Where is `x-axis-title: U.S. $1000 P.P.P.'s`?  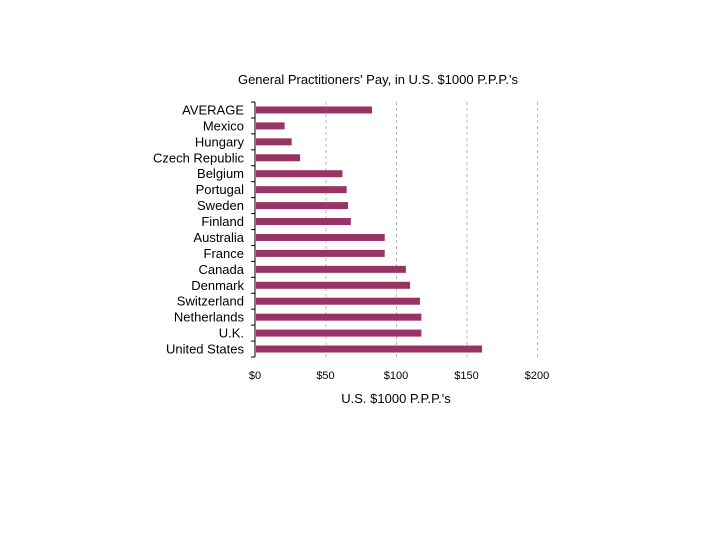
x-axis-title: U.S. $1000 P.P.P.'s is located at coordinates (396, 398).